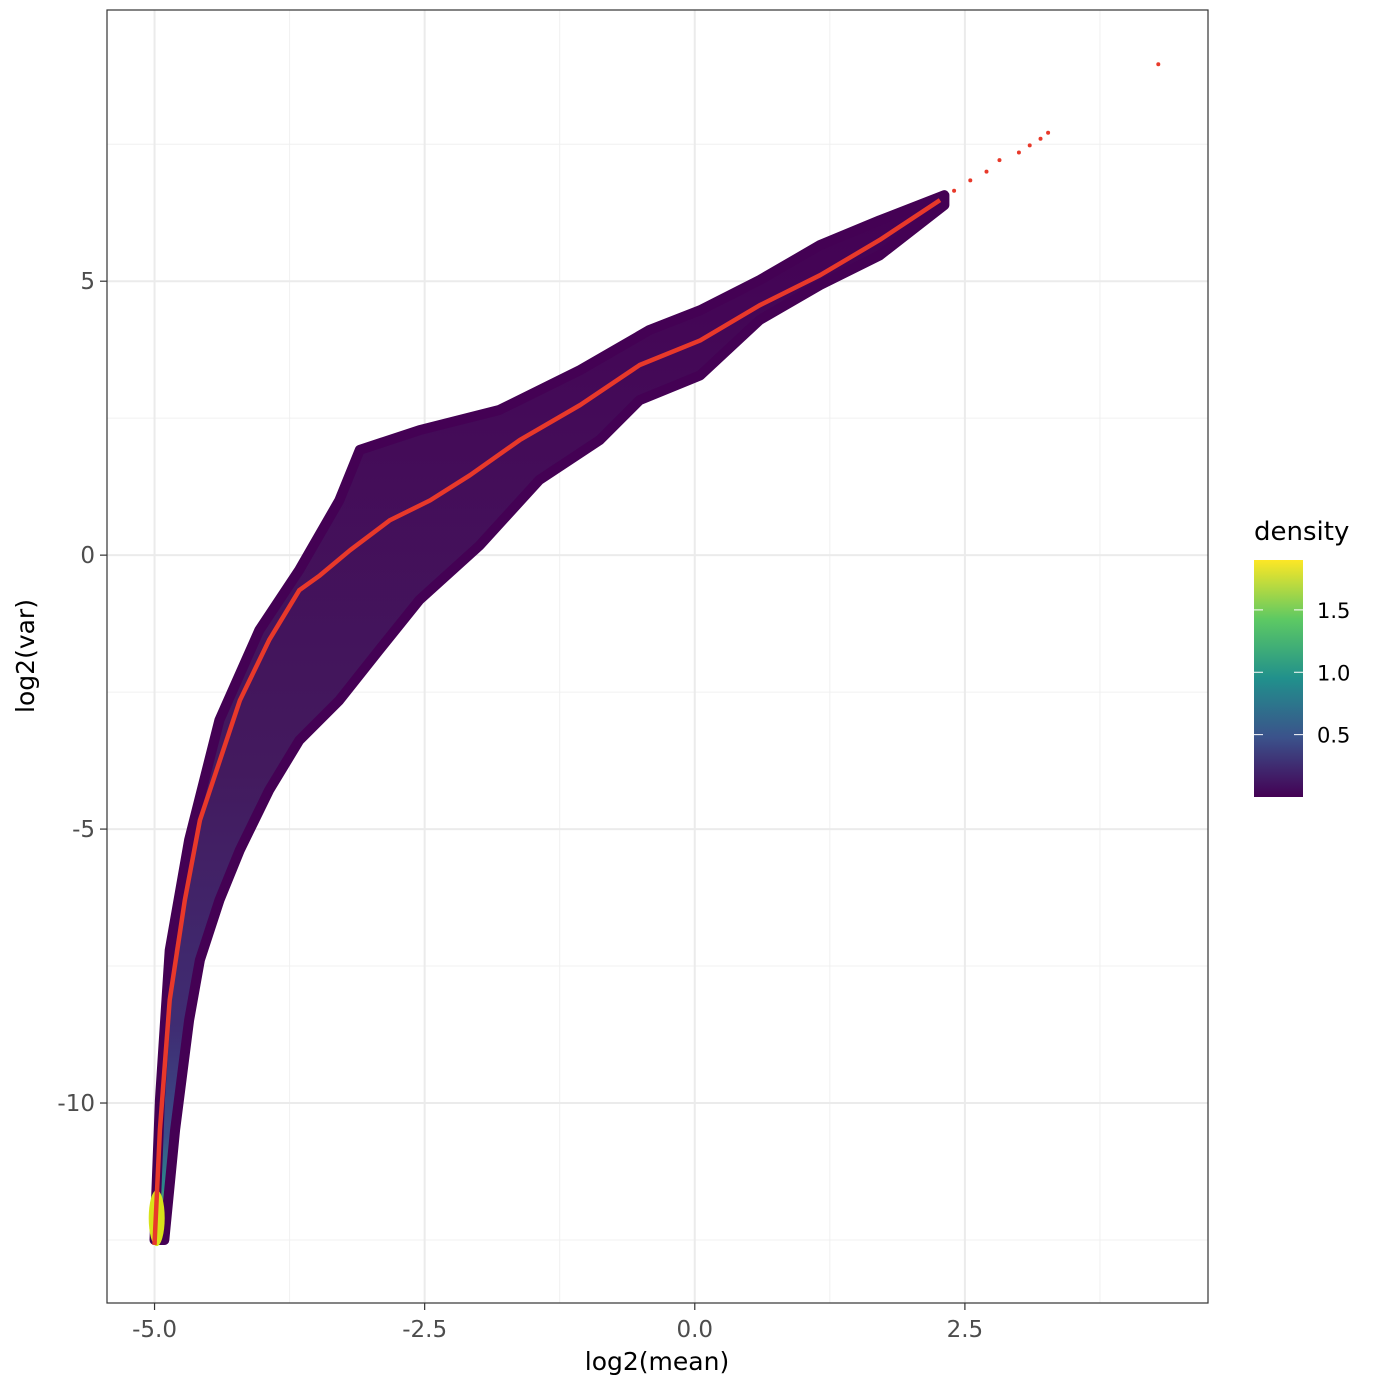 The width and height of the screenshot is (1390, 1386). I want to click on legend-title: density, so click(1301, 532).